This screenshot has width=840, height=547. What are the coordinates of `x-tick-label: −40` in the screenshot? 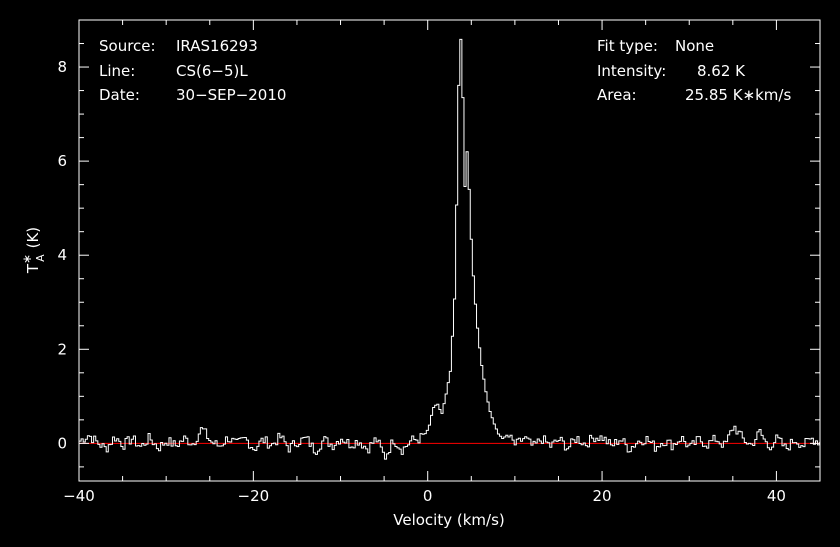 It's located at (79, 496).